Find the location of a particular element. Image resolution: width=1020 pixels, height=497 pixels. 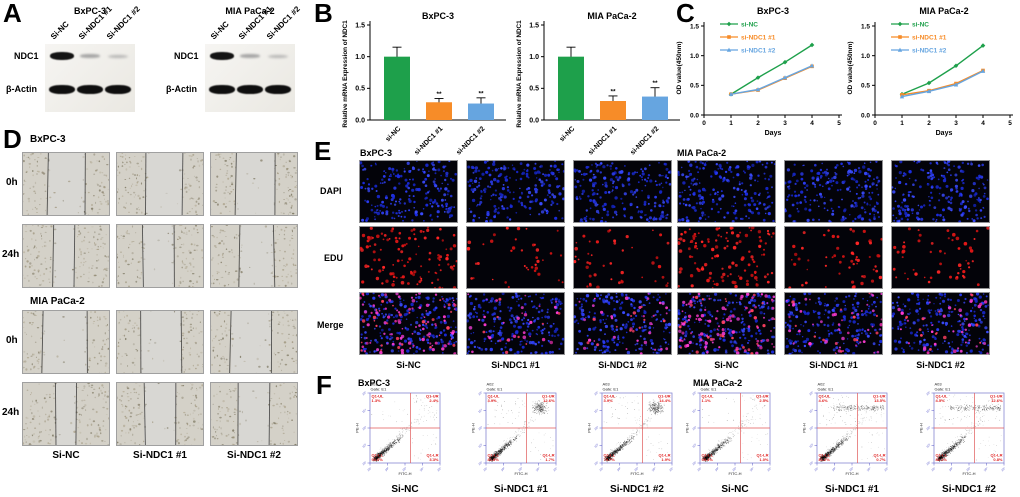

x-axis-label: Days is located at coordinates (944, 133).